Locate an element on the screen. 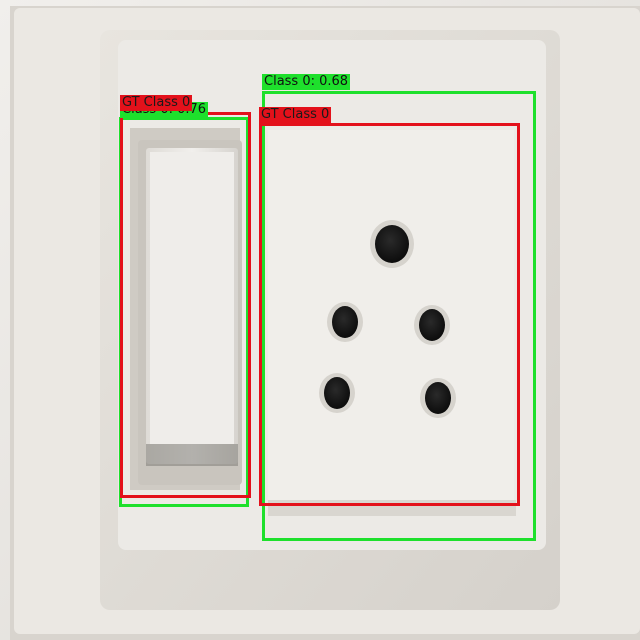  switch-rocker-shadow is located at coordinates (192, 455).